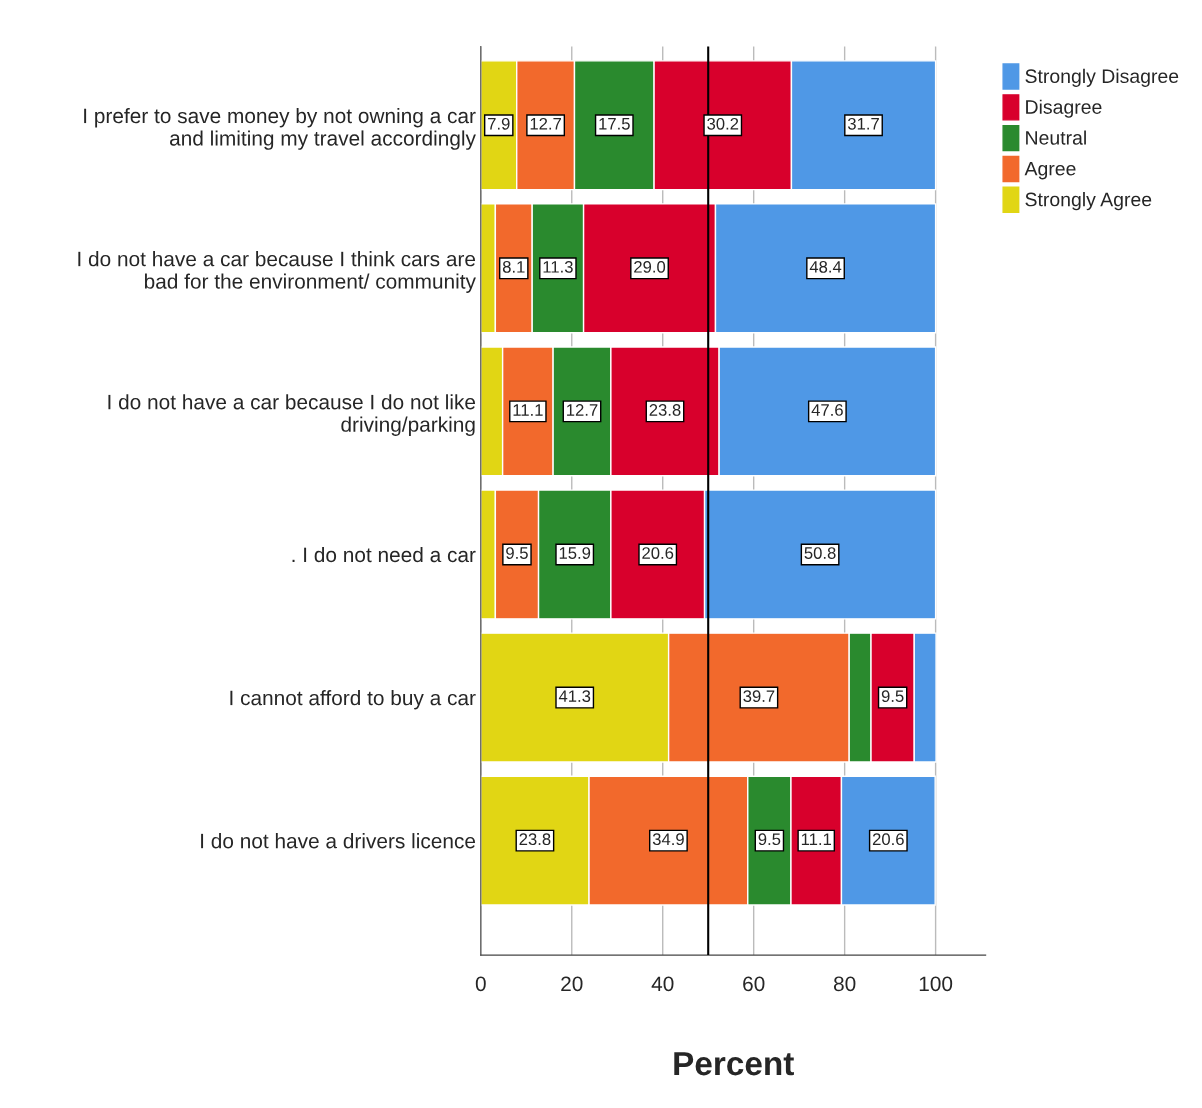 The image size is (1202, 1108). I want to click on y-tick-label: I cannot afford to buy a car, so click(353, 700).